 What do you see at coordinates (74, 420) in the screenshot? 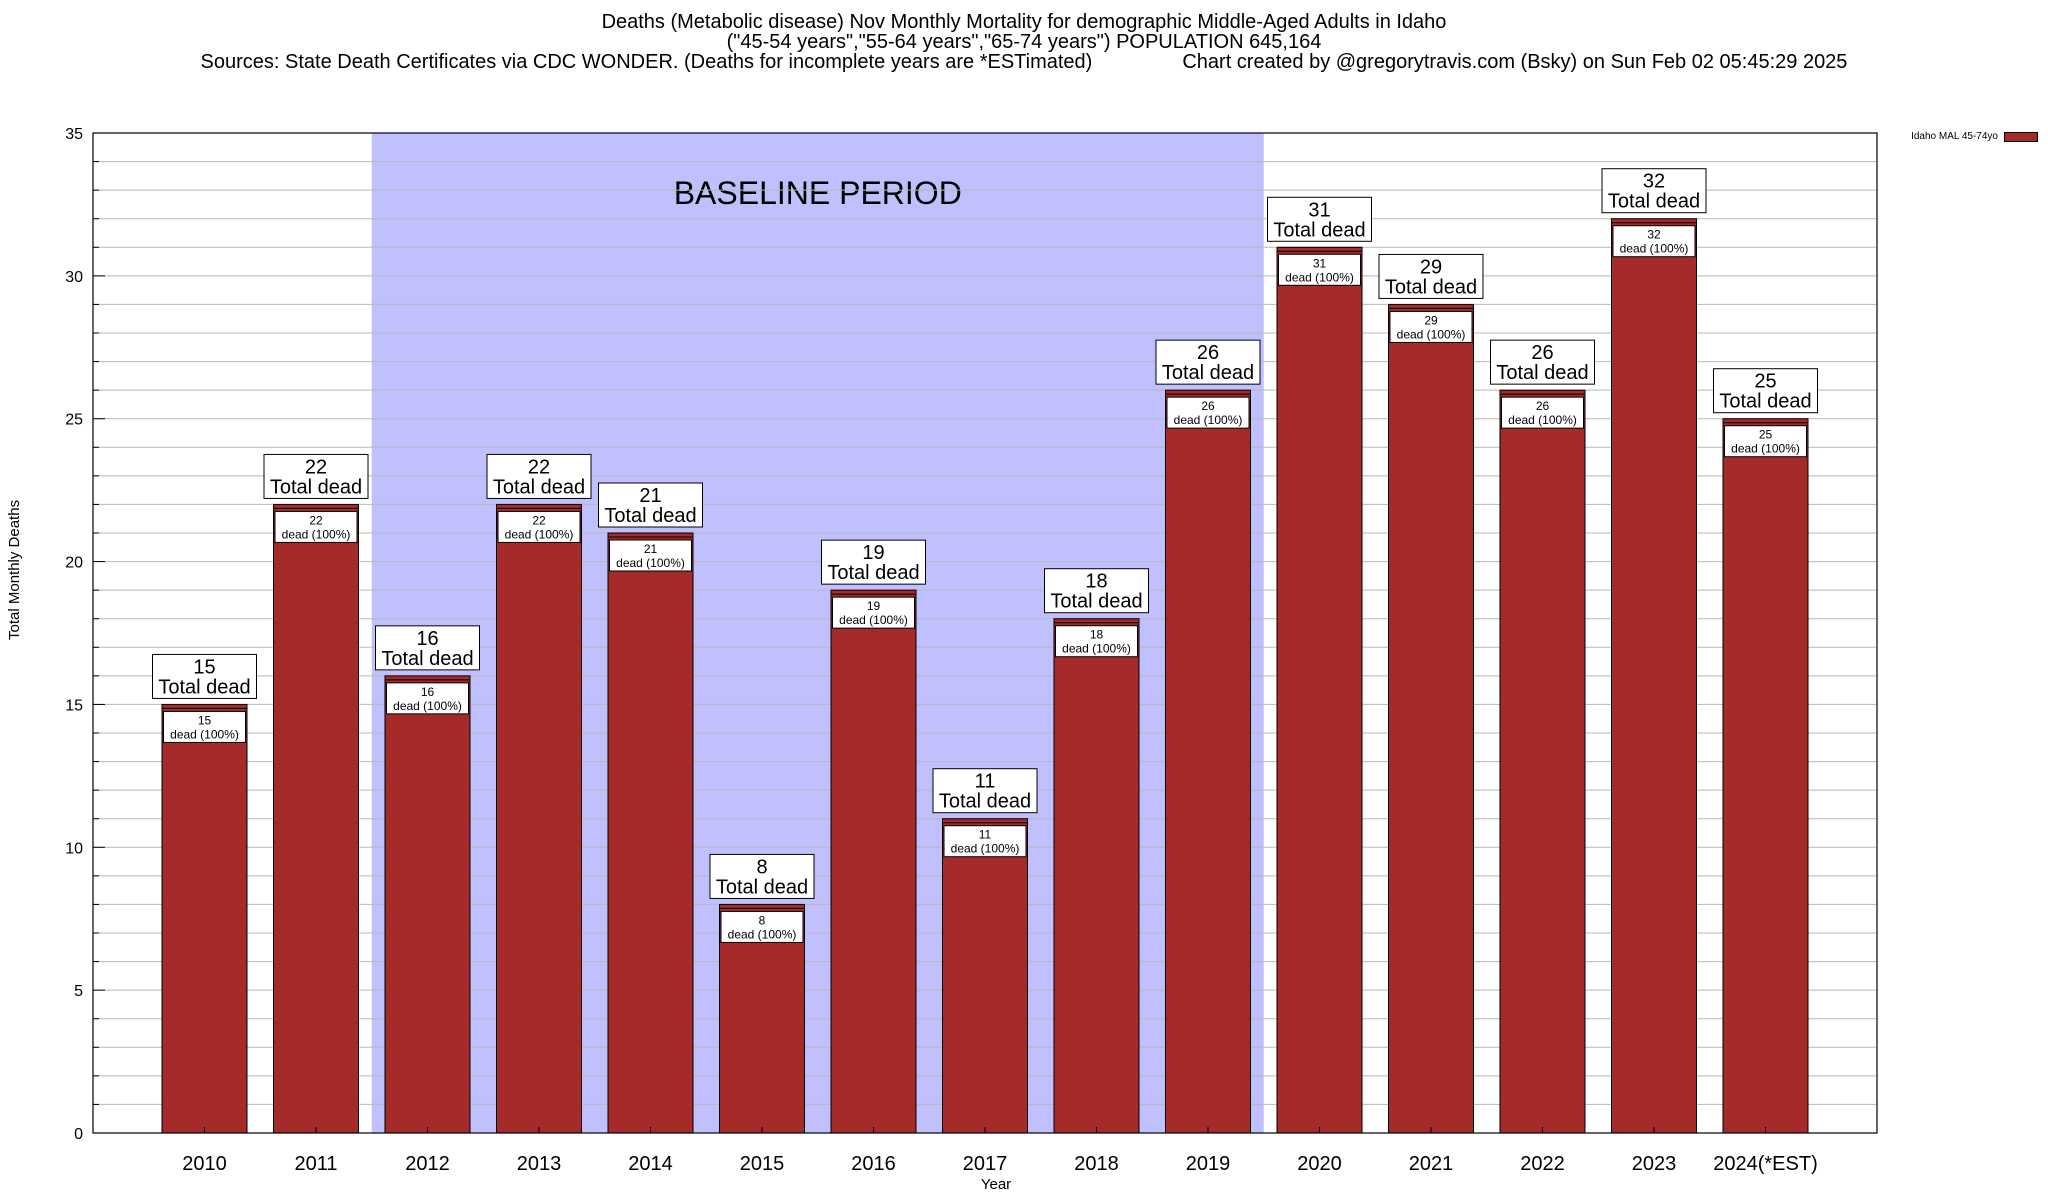
I see `y-tick-label: 25` at bounding box center [74, 420].